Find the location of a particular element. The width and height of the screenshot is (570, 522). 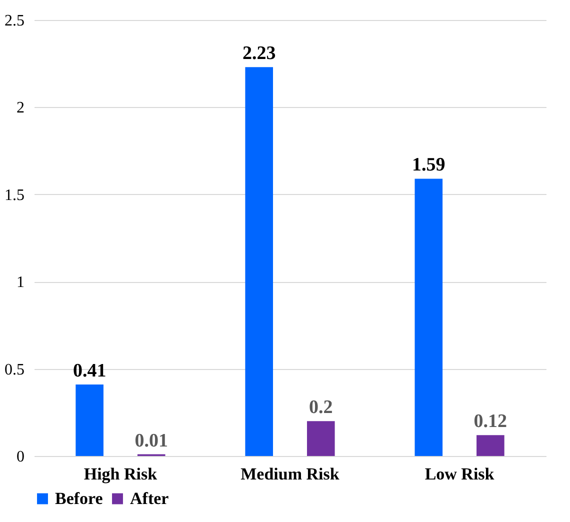

y-tick-label: 1 is located at coordinates (20, 283).